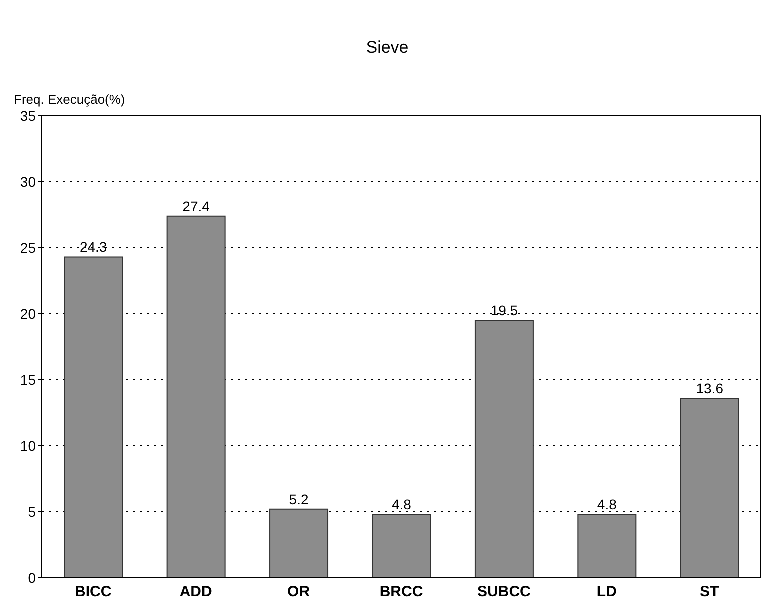 This screenshot has height=616, width=775. I want to click on x-tick-label: SUBCC, so click(505, 592).